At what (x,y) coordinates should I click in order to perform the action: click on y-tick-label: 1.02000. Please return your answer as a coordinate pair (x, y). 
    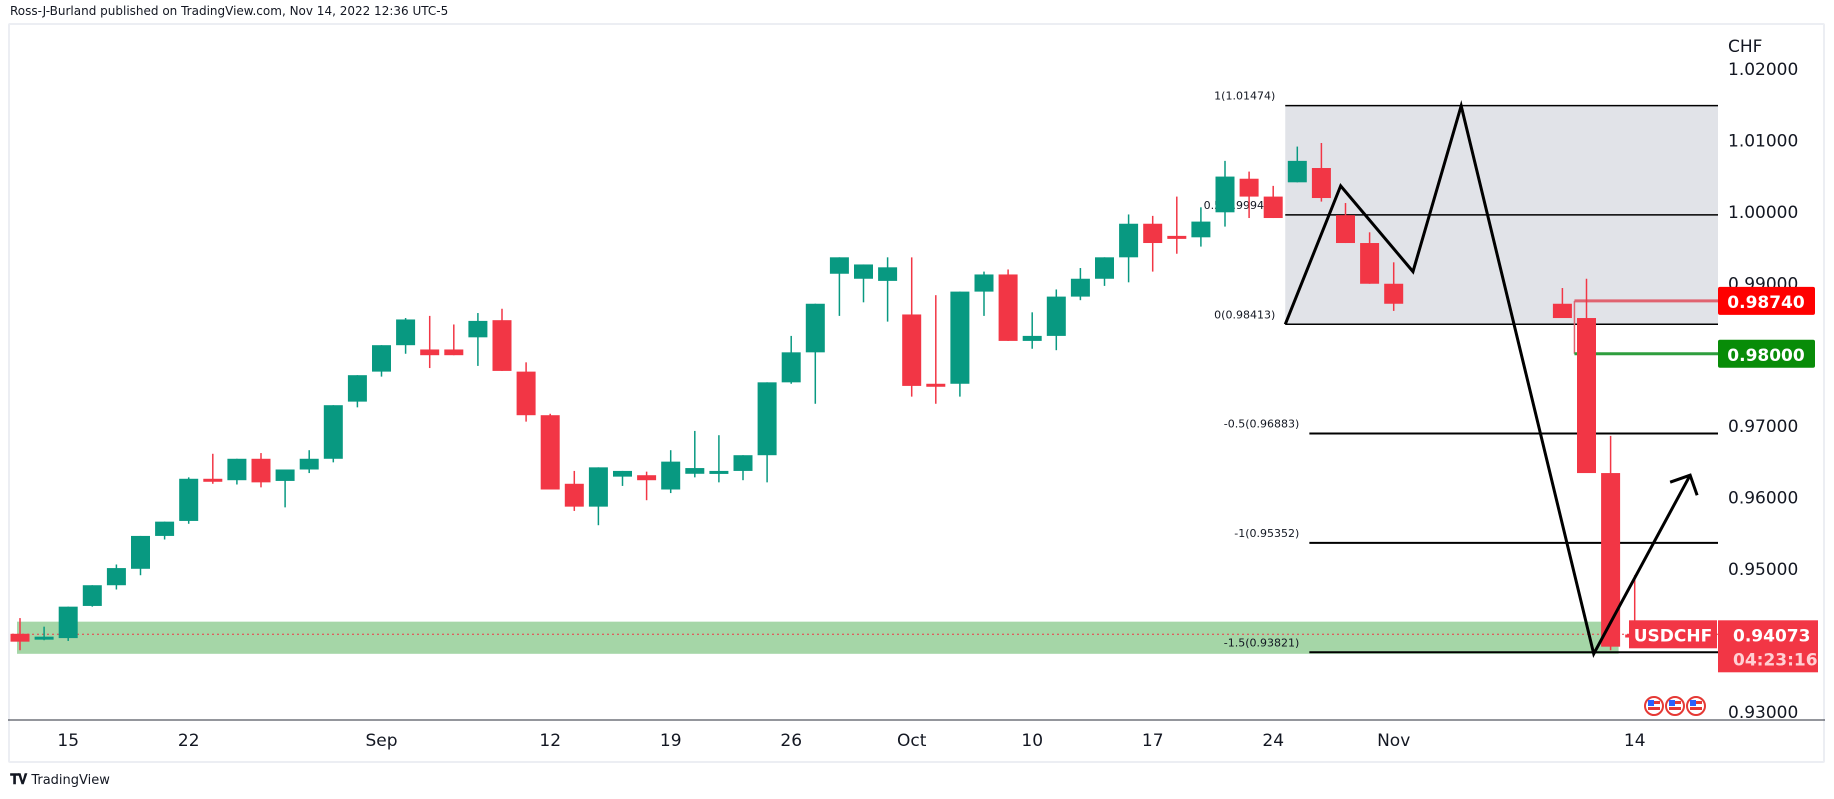
    Looking at the image, I should click on (1763, 70).